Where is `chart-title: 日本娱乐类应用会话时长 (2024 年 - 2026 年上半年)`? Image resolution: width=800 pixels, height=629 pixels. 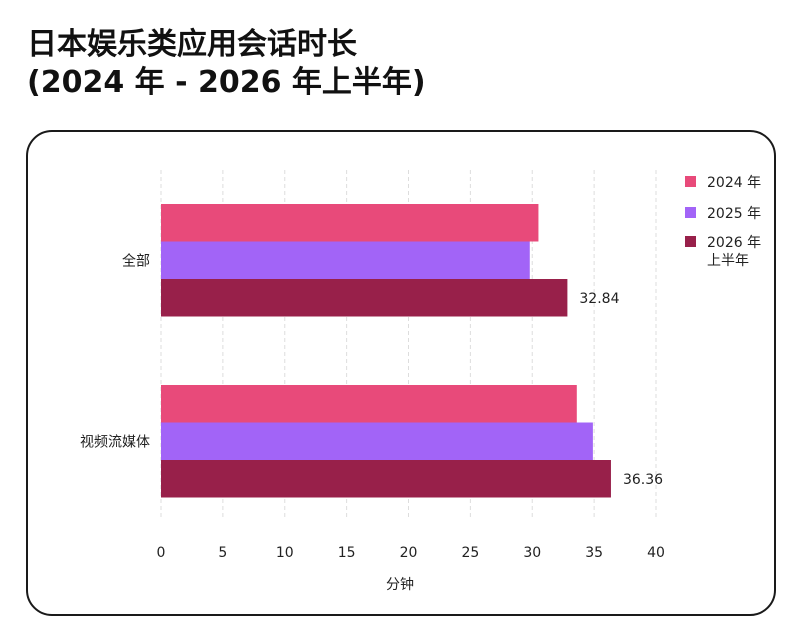 chart-title: 日本娱乐类应用会话时长 (2024 年 - 2026 年上半年) is located at coordinates (226, 64).